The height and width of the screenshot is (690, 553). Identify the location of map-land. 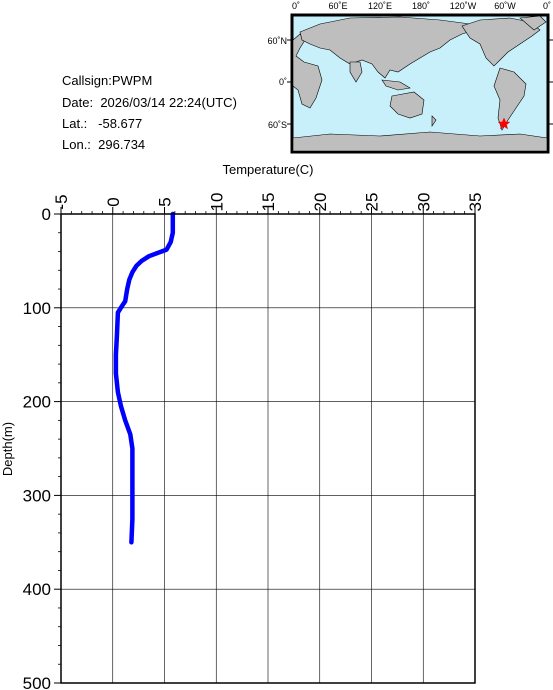
(420, 83).